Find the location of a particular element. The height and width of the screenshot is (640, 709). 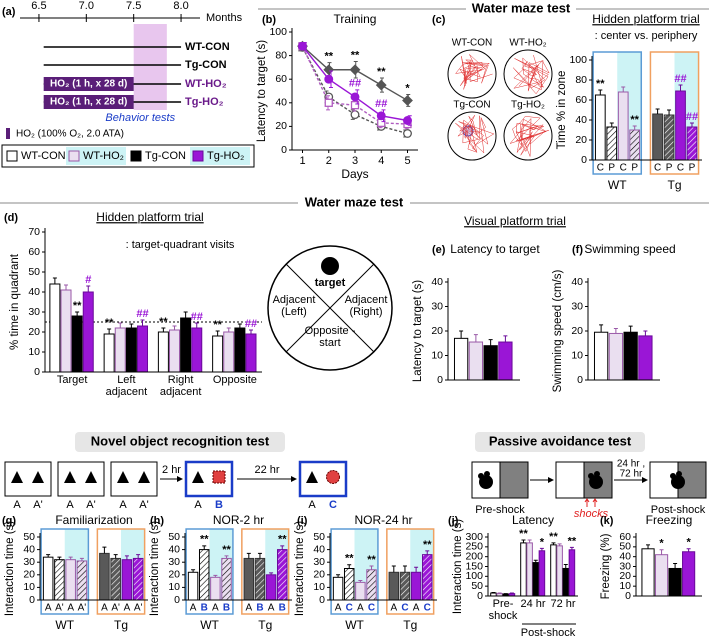

category-label: 24 hr is located at coordinates (533, 604).